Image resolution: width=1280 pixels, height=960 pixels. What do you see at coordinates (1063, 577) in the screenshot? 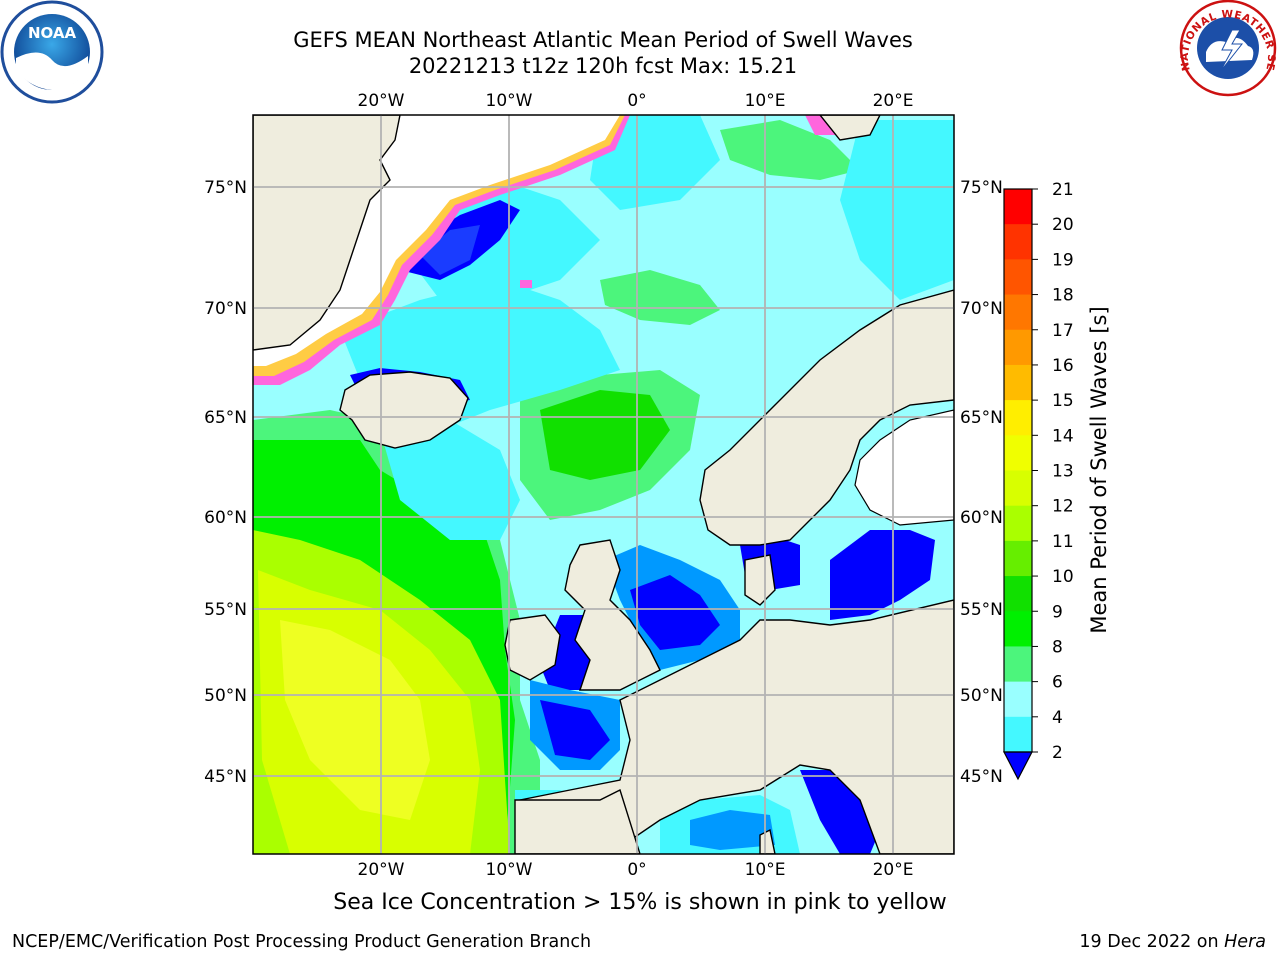
I see `colorbar-tick-label: 10` at bounding box center [1063, 577].